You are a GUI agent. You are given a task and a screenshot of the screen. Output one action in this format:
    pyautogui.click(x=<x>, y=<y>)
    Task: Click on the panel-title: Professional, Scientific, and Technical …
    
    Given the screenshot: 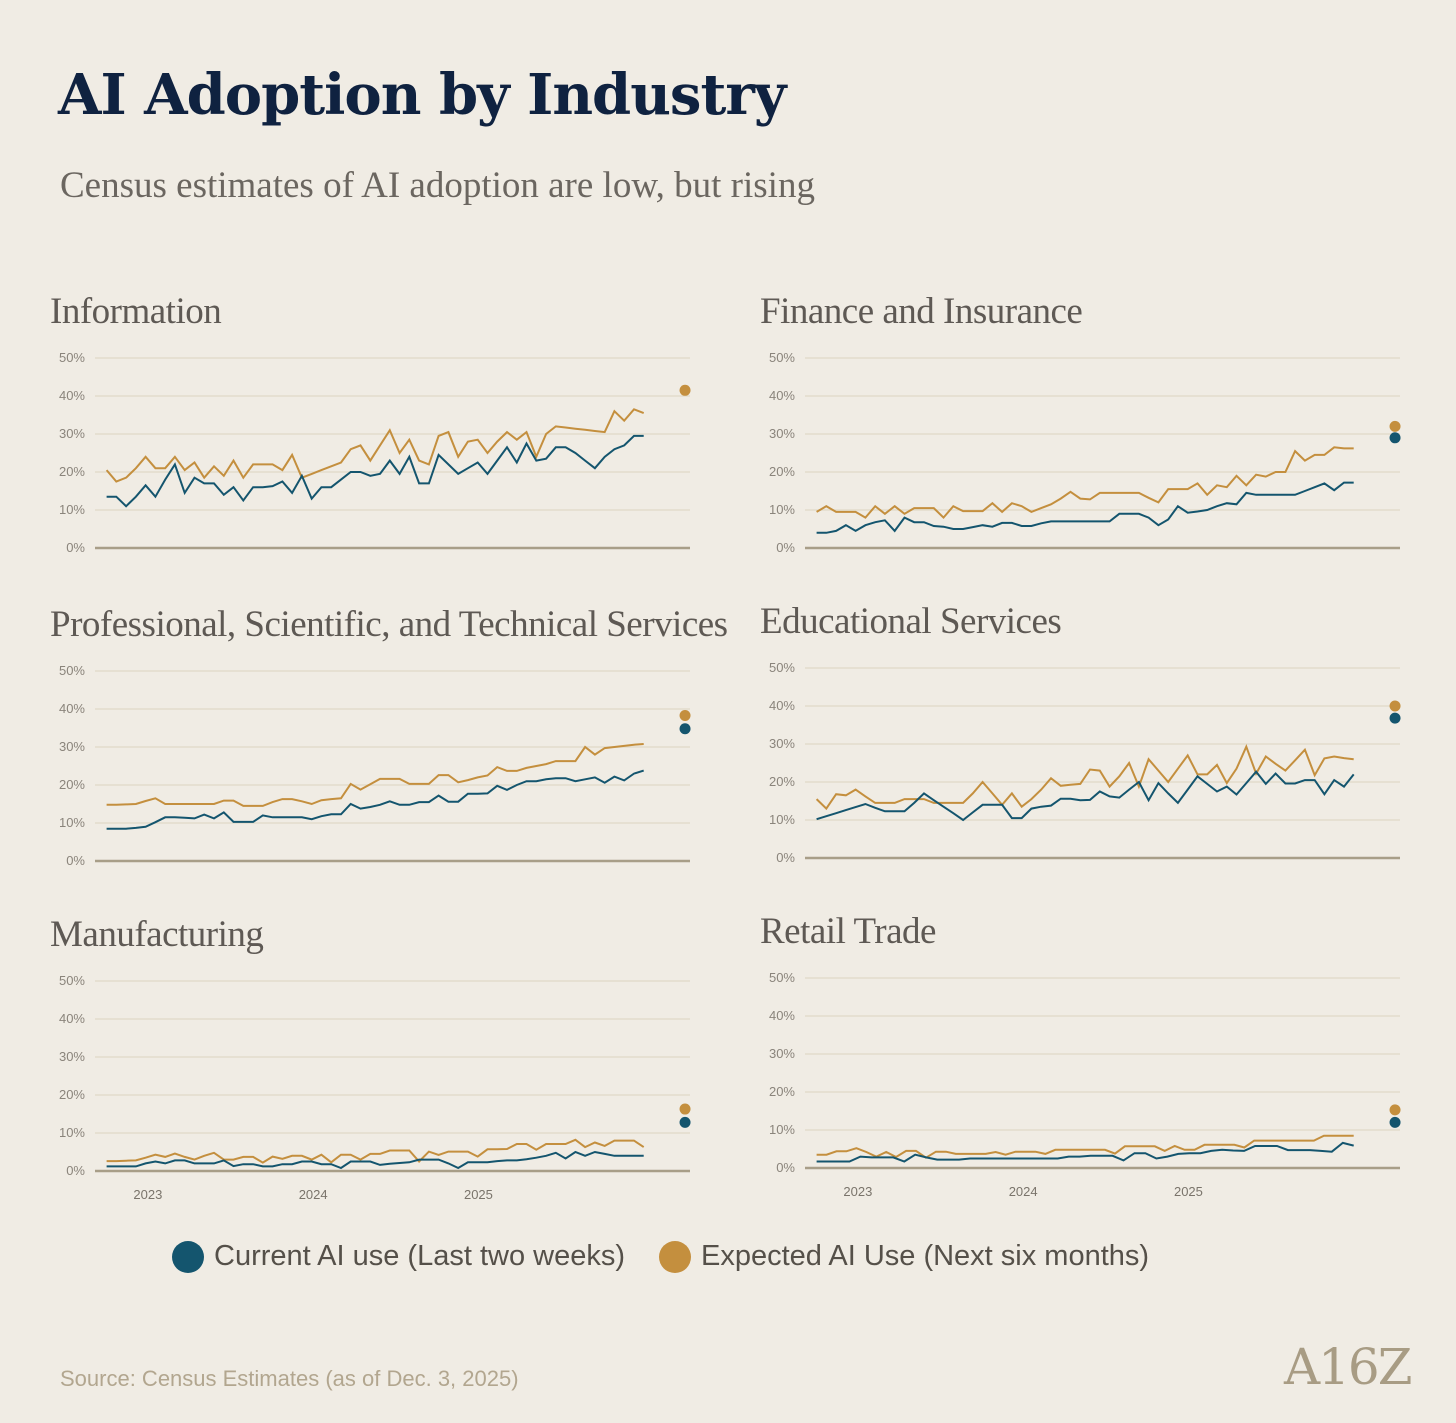 What is the action you would take?
    pyautogui.click(x=389, y=624)
    